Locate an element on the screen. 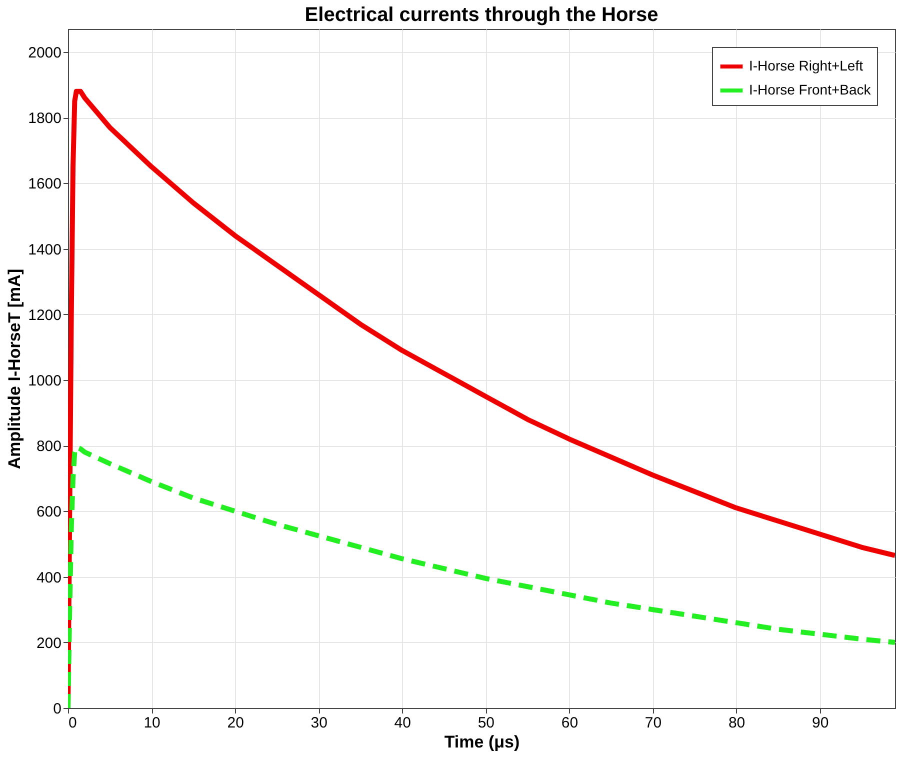 The image size is (906, 761). x-tick-label: 30 is located at coordinates (319, 723).